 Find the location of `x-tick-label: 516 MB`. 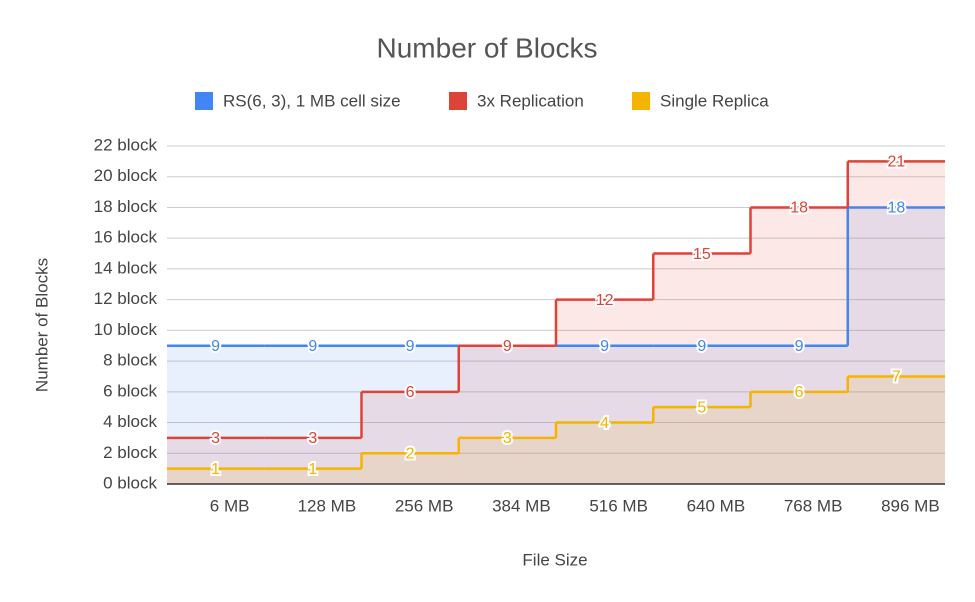

x-tick-label: 516 MB is located at coordinates (618, 505).